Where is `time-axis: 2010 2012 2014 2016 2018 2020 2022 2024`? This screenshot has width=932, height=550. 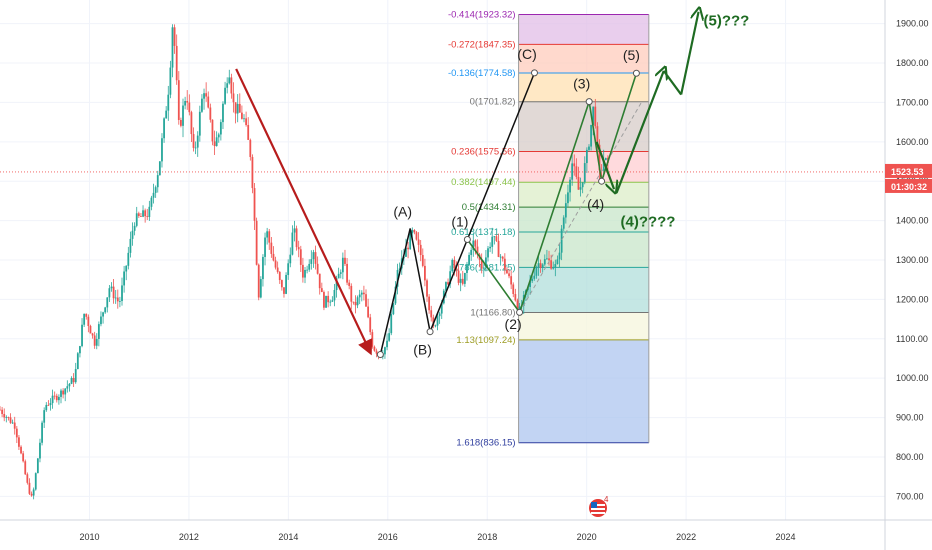
time-axis: 2010 2012 2014 2016 2018 2020 2022 2024 is located at coordinates (466, 530).